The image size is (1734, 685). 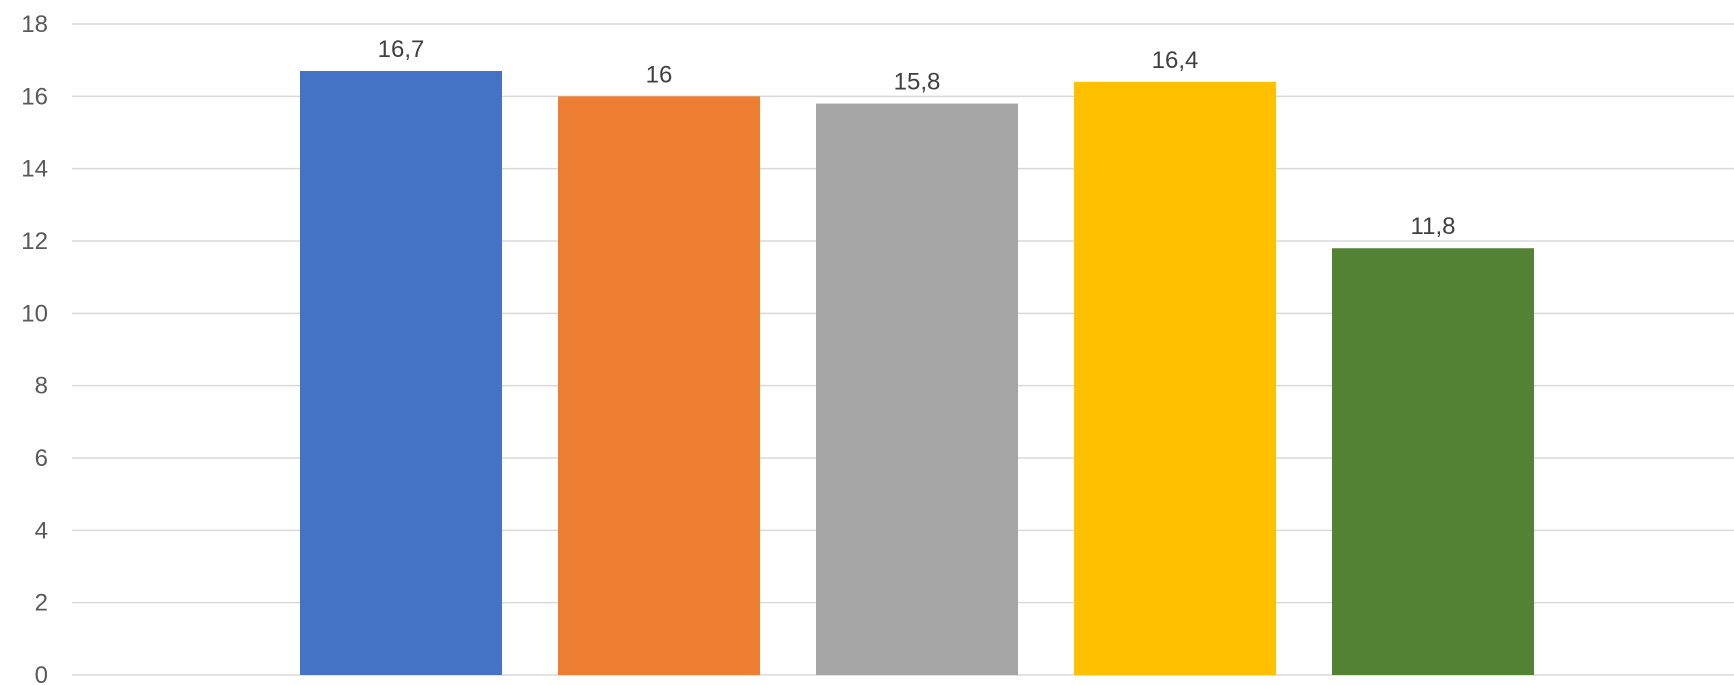 What do you see at coordinates (34, 348) in the screenshot?
I see `y-axis-ticks: 0 2 4 6 8 10 12 14 16 18` at bounding box center [34, 348].